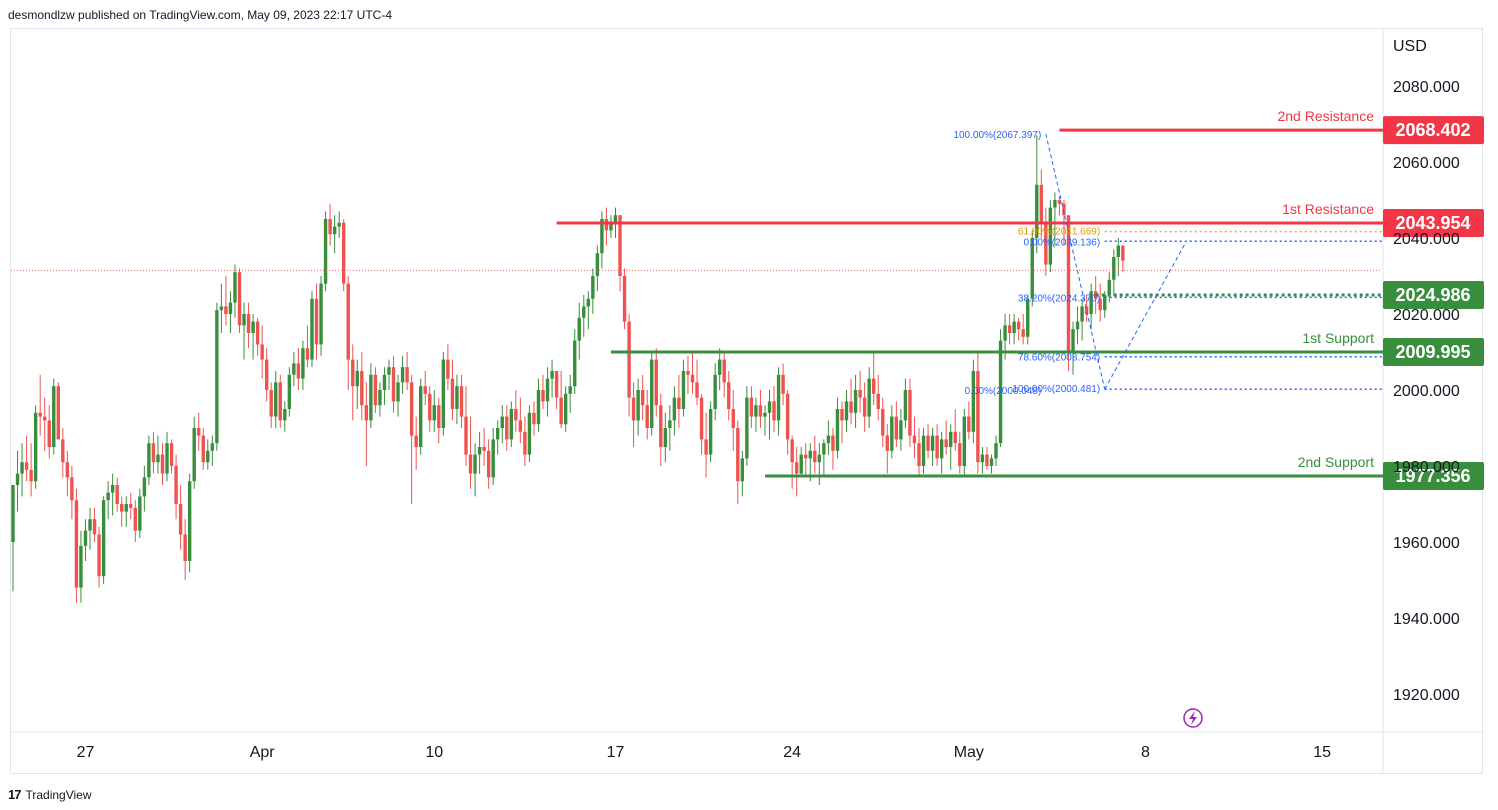 The width and height of the screenshot is (1498, 810). I want to click on level-name: 2nd Support, so click(1336, 462).